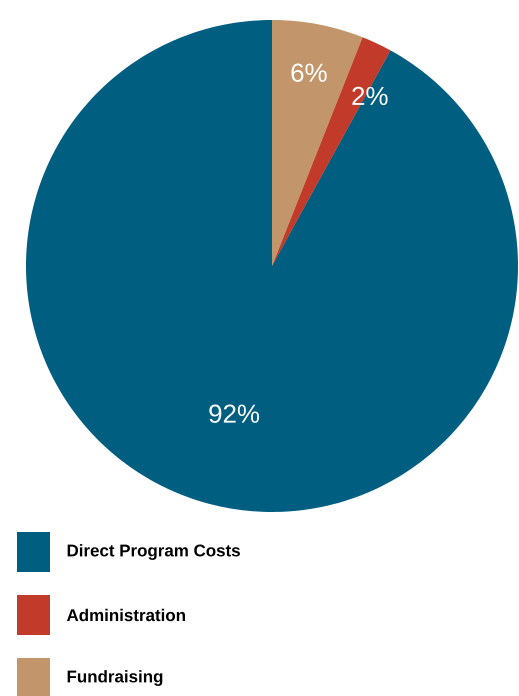  I want to click on data-label: 92%, so click(234, 413).